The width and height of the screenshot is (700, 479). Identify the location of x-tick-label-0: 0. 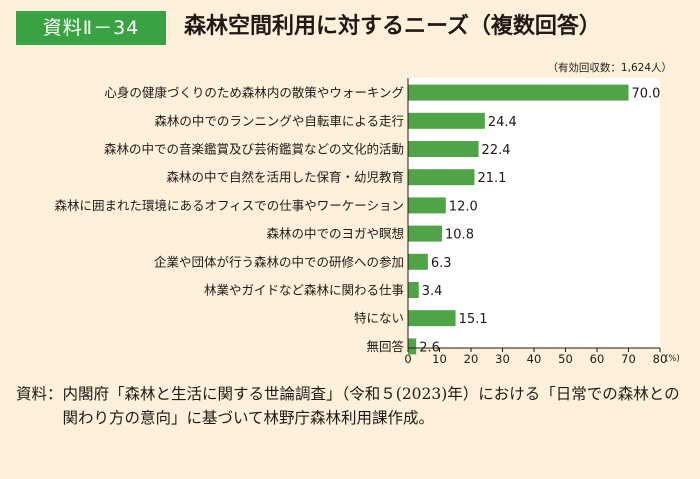
(407, 359).